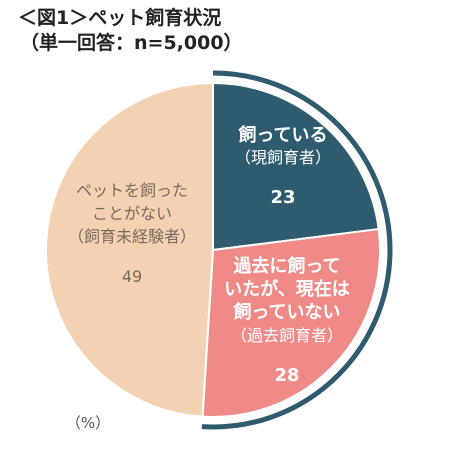 This screenshot has width=450, height=455. I want to click on unit-note: （%）, so click(88, 423).